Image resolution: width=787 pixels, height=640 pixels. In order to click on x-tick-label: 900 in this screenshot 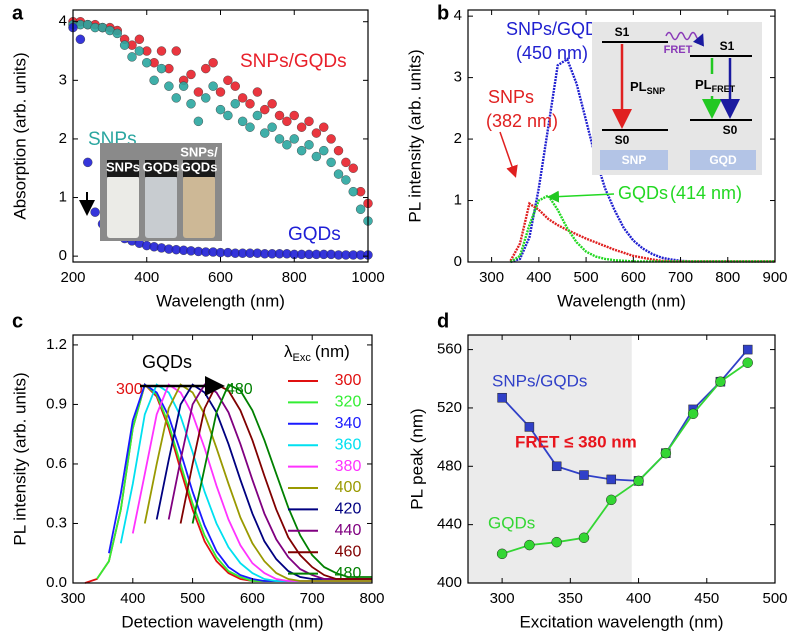, I will do `click(774, 277)`.